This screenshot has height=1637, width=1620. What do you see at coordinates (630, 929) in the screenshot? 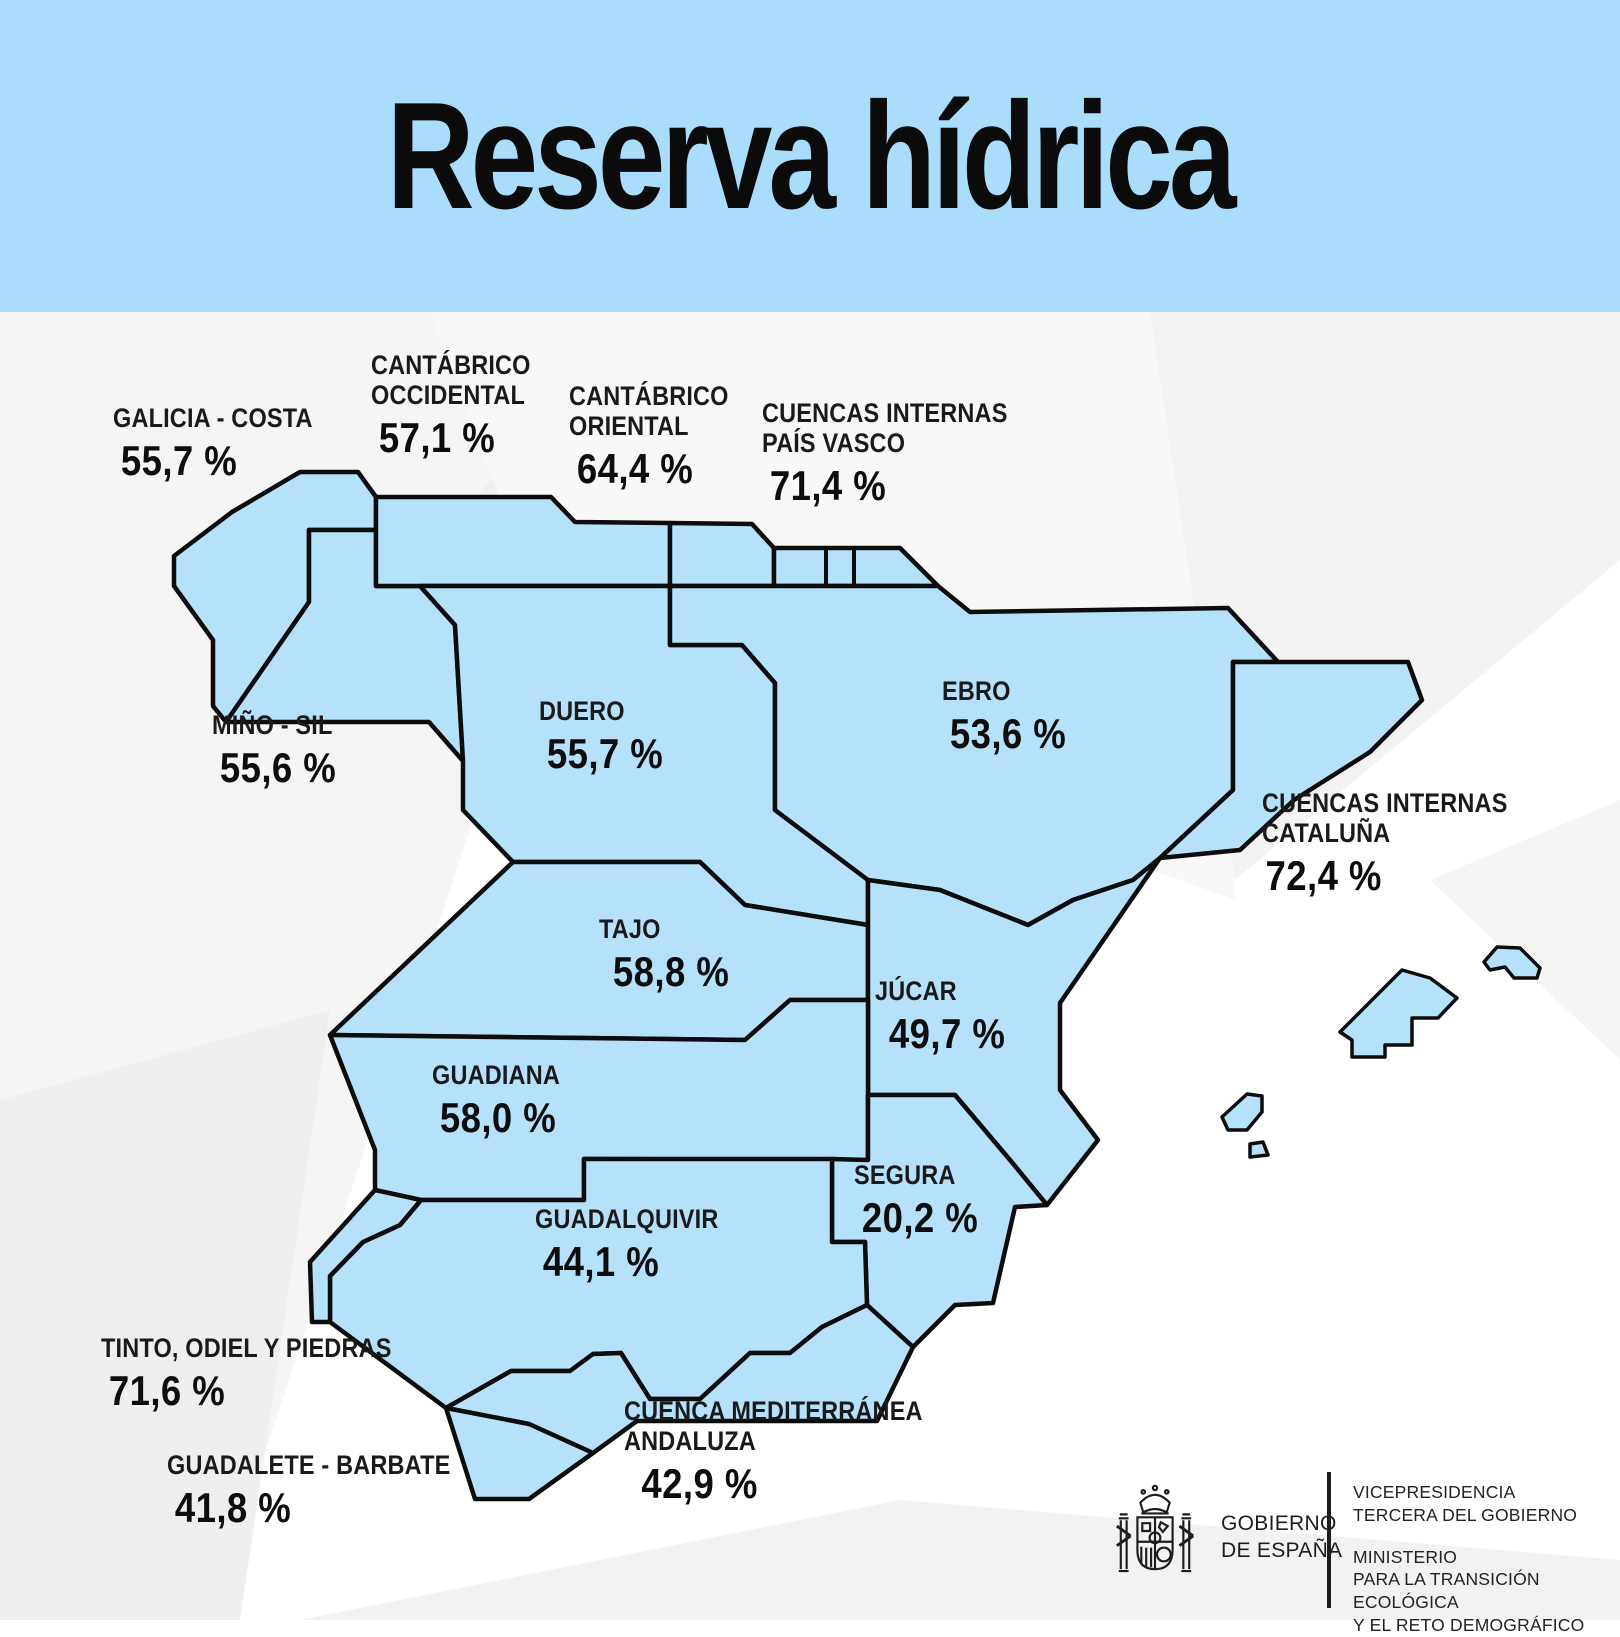
I see `region-name: TAJO` at bounding box center [630, 929].